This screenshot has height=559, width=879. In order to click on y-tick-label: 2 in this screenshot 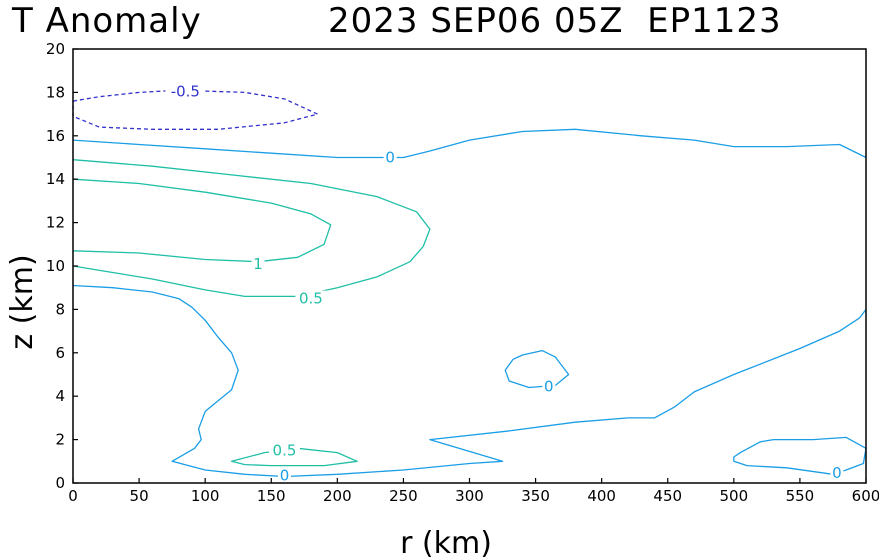, I will do `click(60, 440)`.